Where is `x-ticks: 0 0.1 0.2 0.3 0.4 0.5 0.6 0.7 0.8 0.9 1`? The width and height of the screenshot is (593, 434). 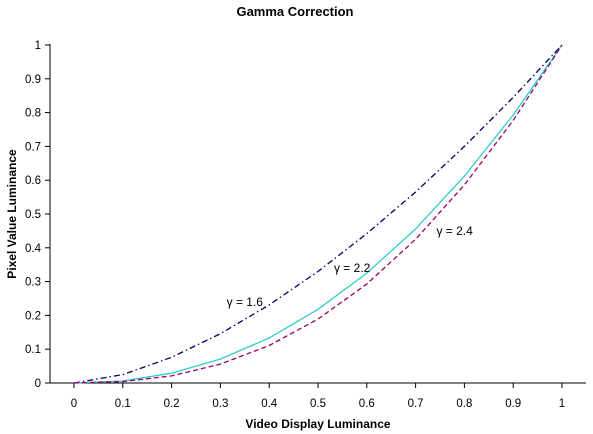
x-ticks: 0 0.1 0.2 0.3 0.4 0.5 0.6 0.7 0.8 0.9 1 is located at coordinates (318, 396).